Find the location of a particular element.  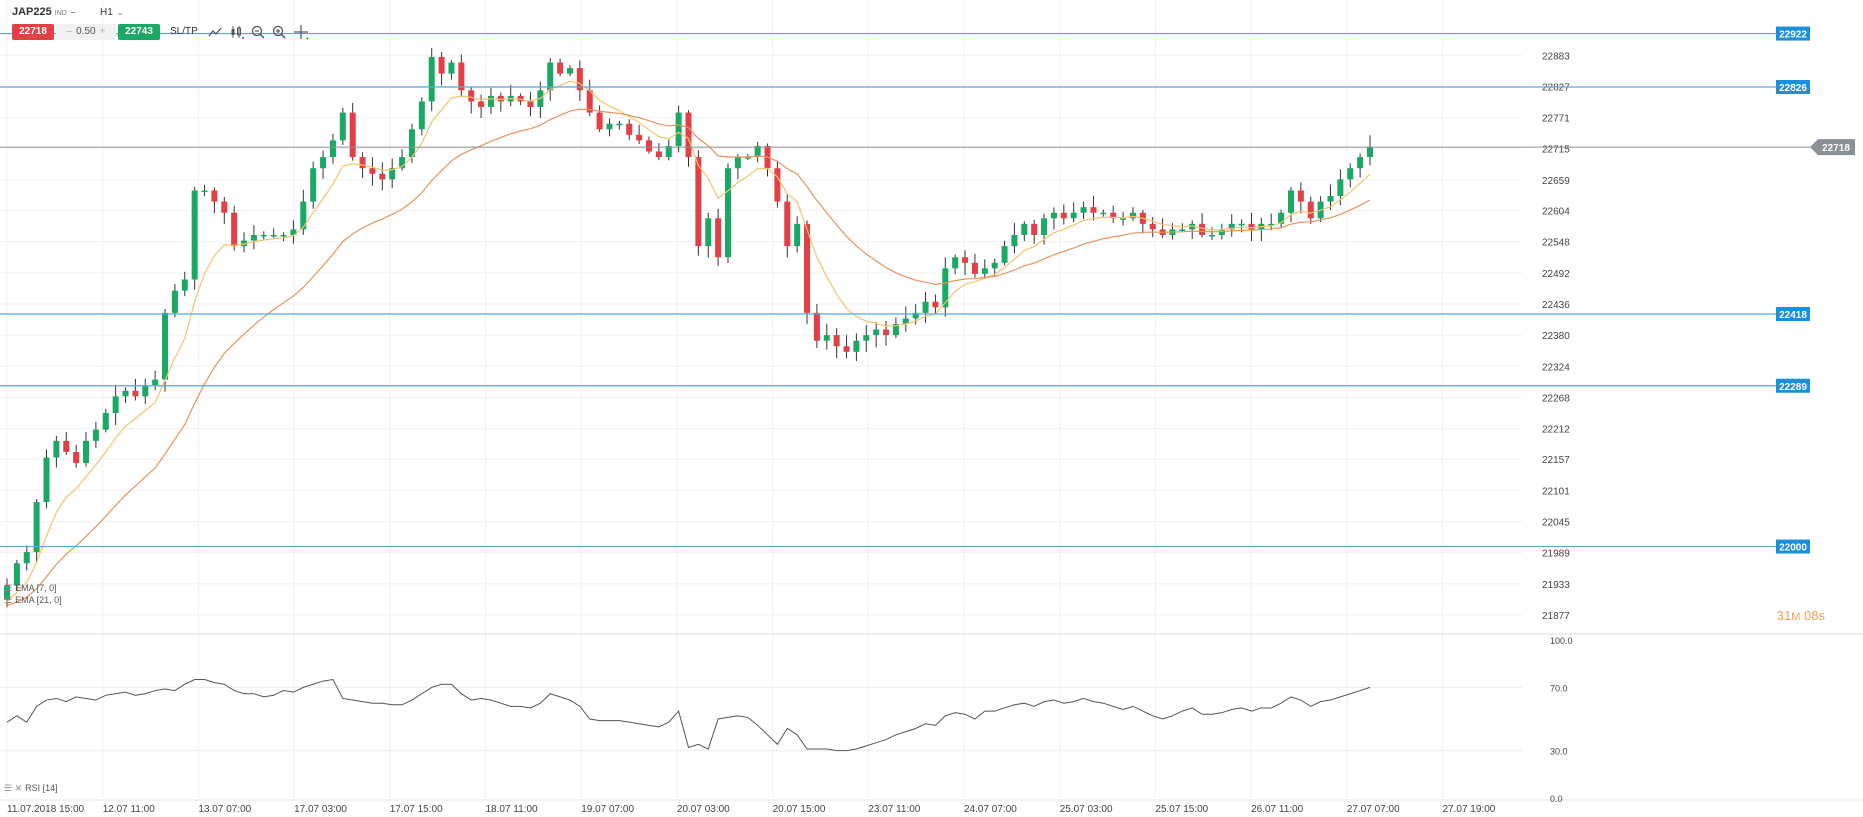

symbol-selector: JAP225 IND – is located at coordinates (43, 12).